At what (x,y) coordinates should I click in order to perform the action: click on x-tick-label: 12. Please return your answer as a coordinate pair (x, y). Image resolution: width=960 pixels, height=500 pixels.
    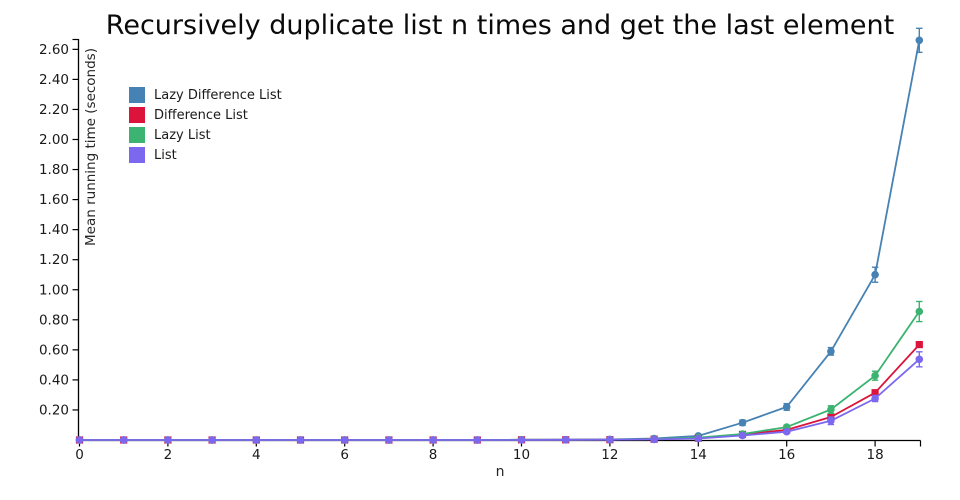
    Looking at the image, I should click on (609, 455).